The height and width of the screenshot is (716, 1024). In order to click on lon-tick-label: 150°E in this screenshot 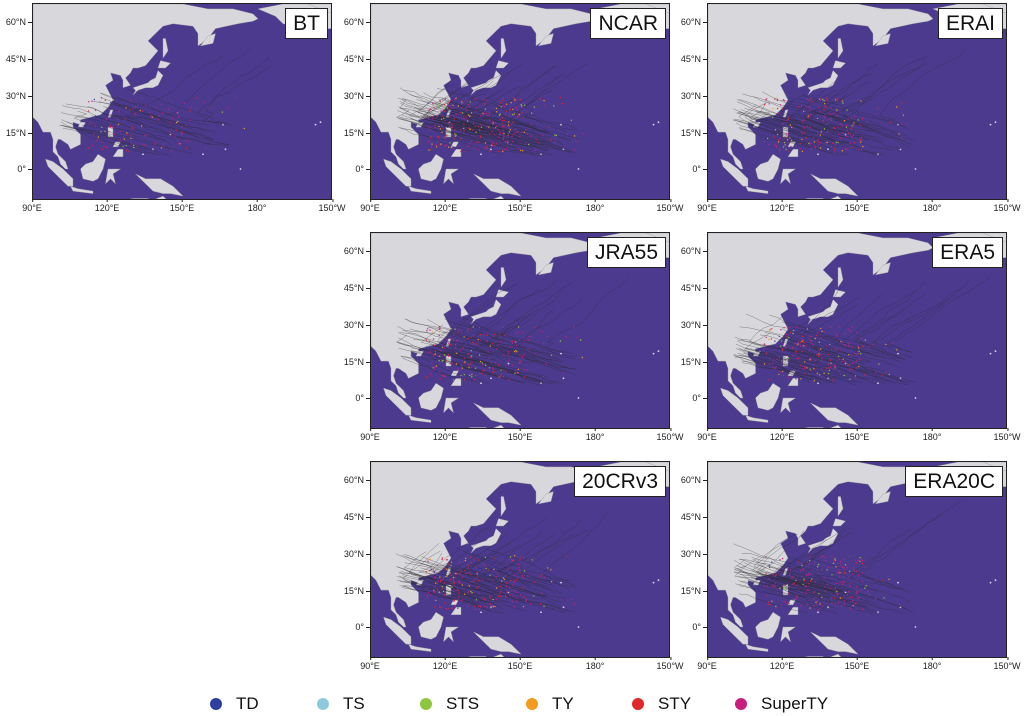, I will do `click(857, 206)`.